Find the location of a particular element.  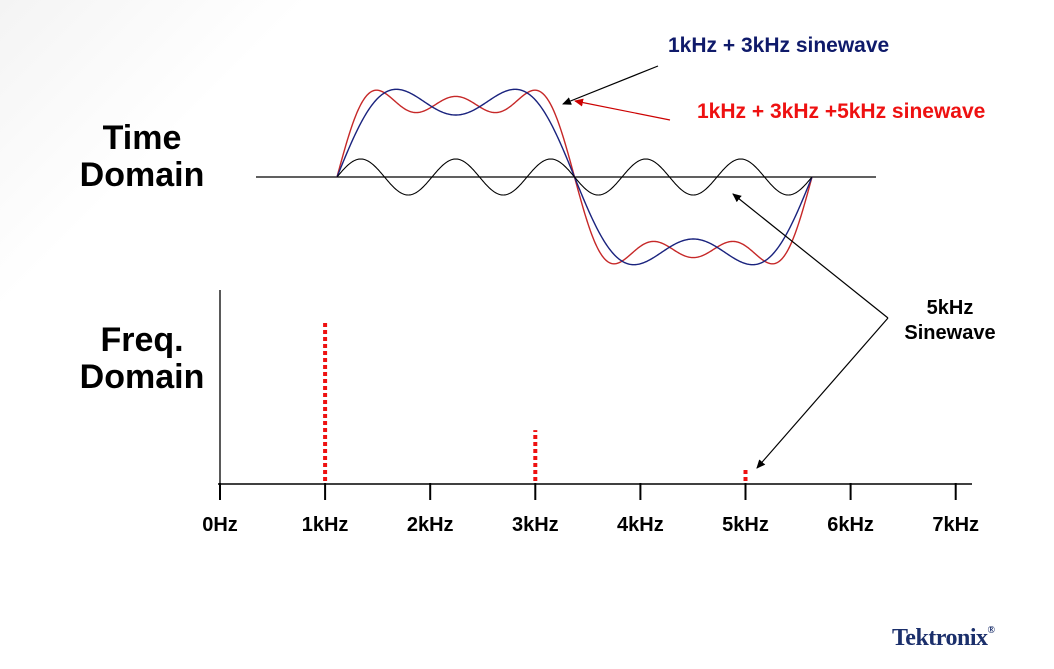

label-1k-3k-sinewave: 1kHz + 3kHz sinewave is located at coordinates (779, 45).